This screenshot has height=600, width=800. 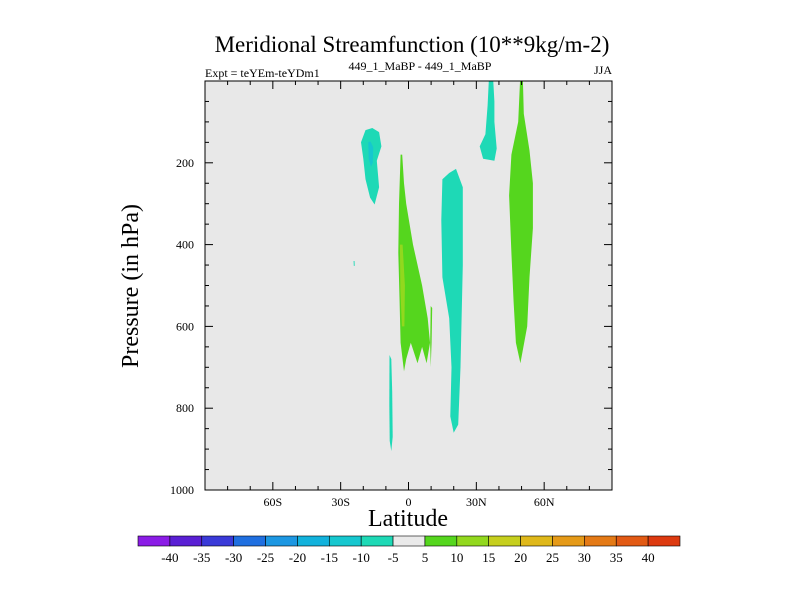 I want to click on contour-region-neg-mid, so click(x=452, y=300).